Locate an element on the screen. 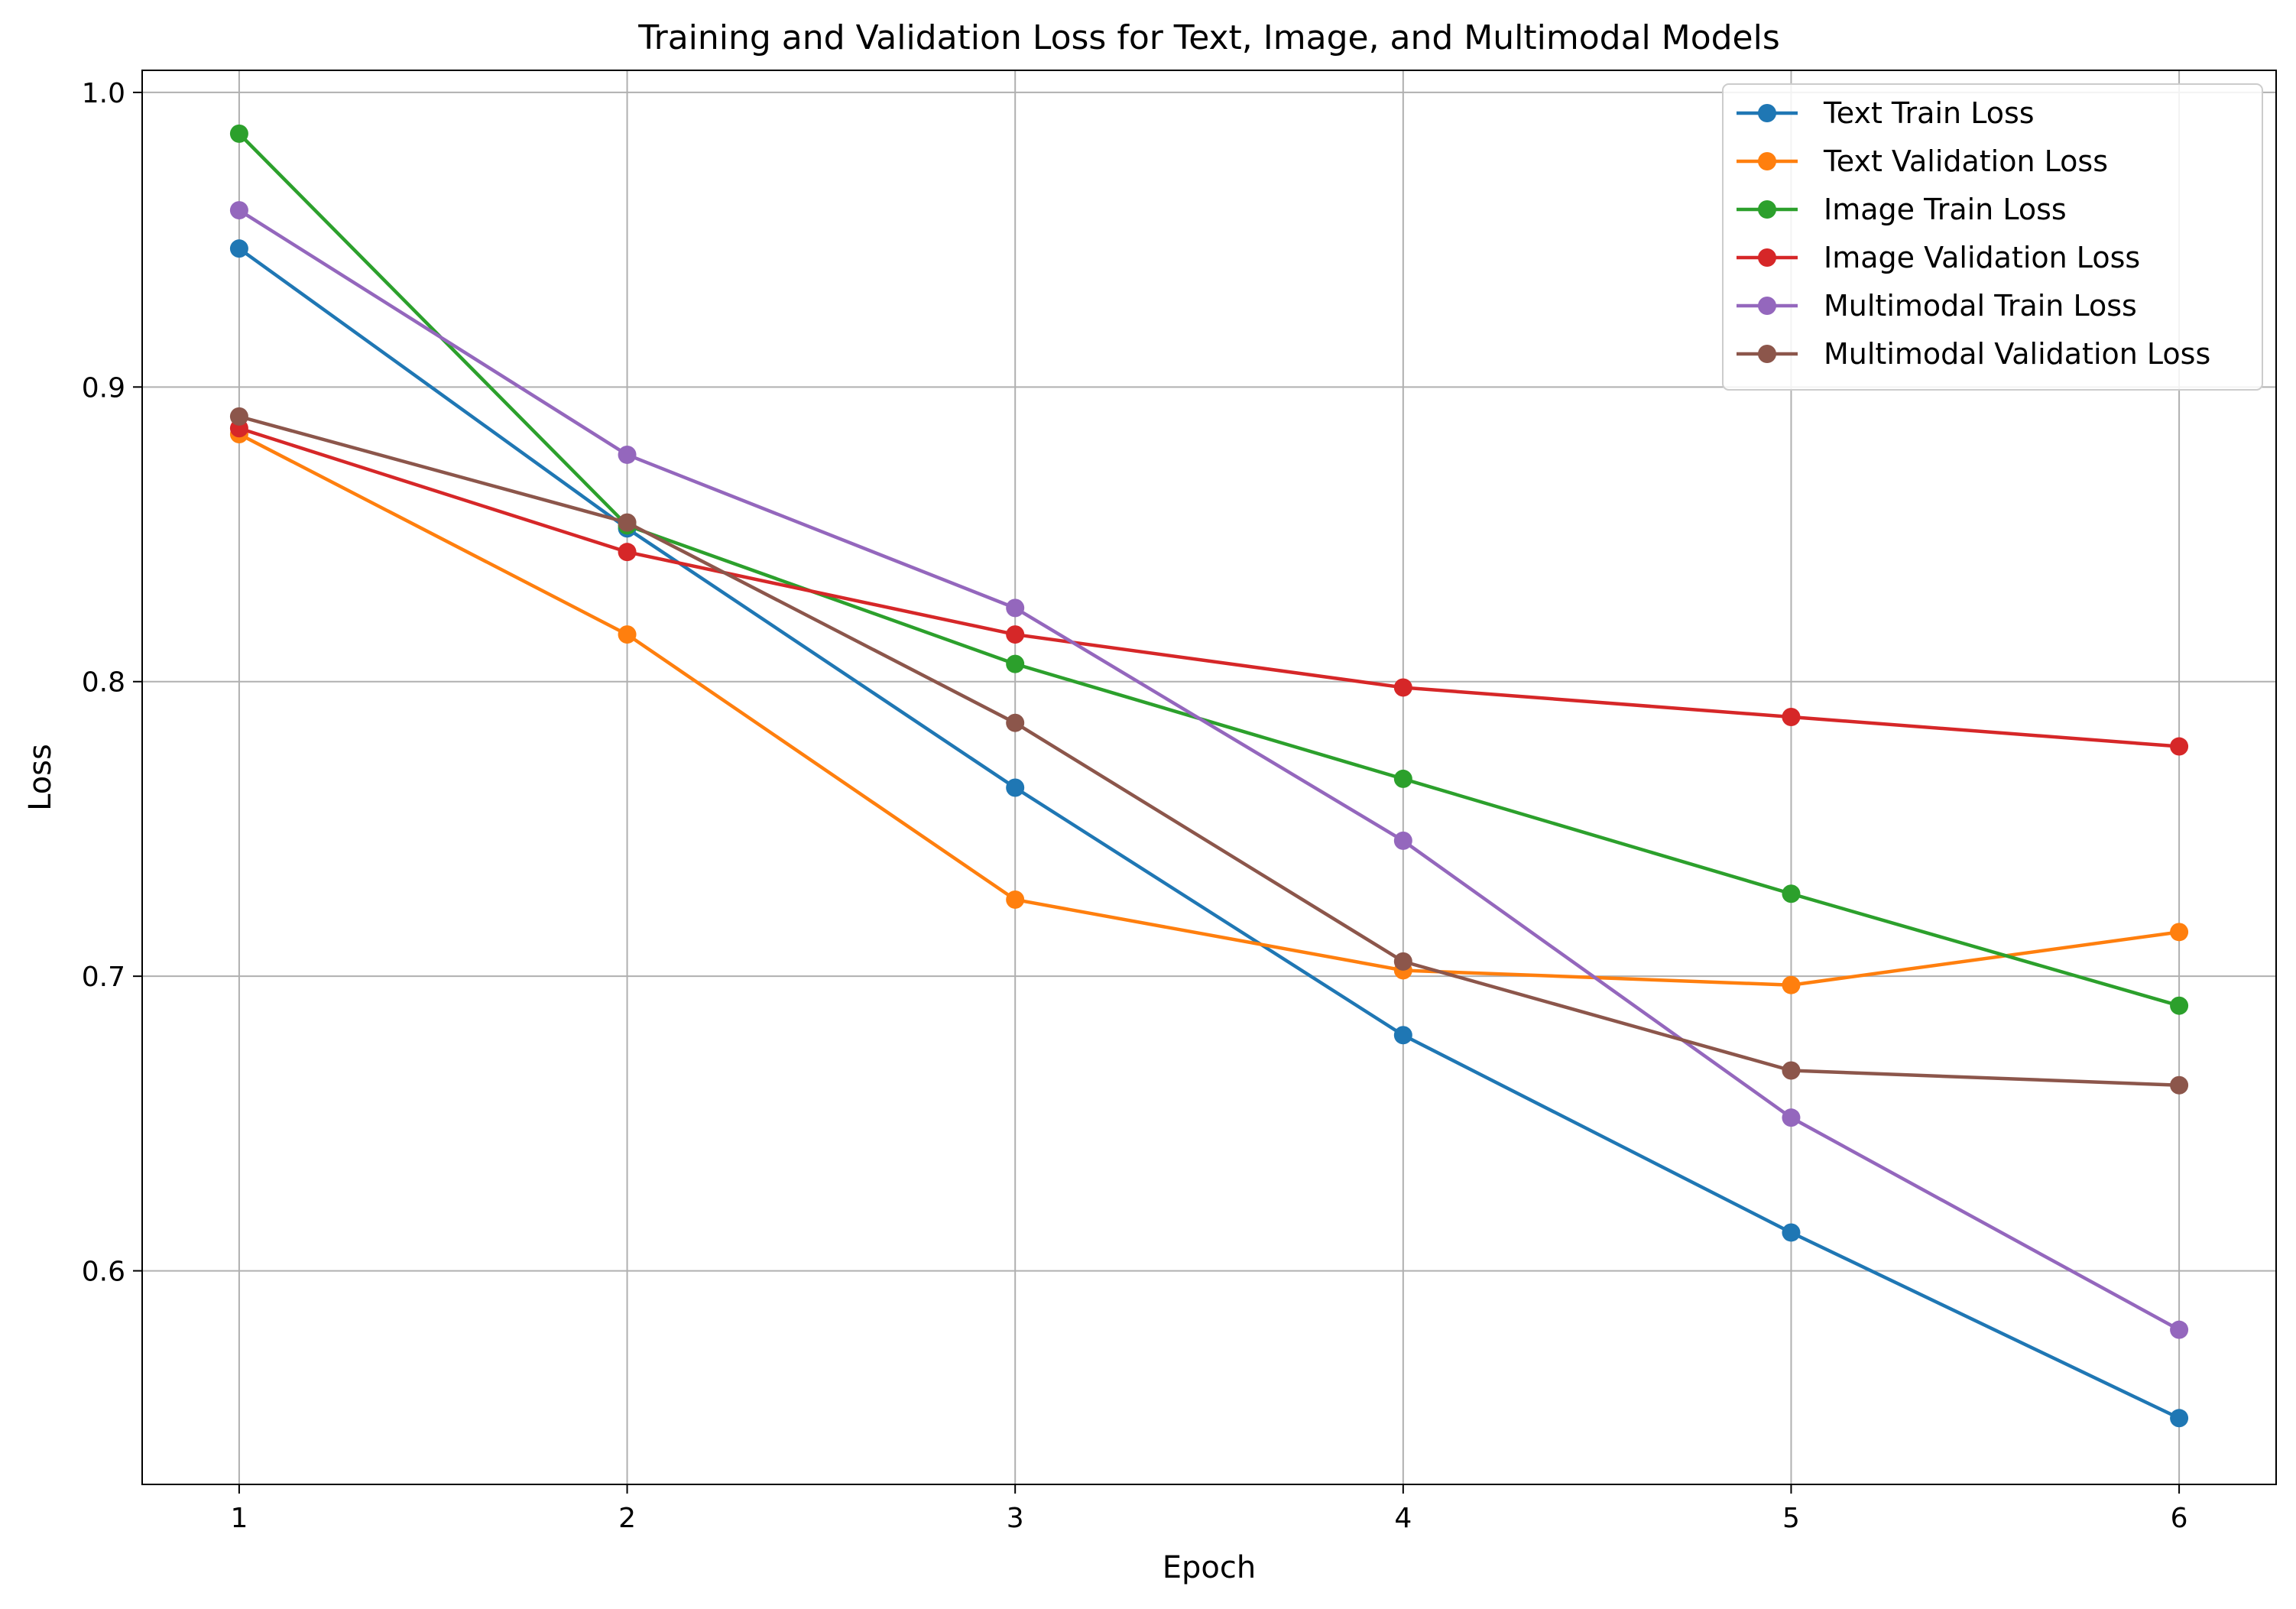 Image resolution: width=2296 pixels, height=1609 pixels. legend-label: Multimodal Validation Loss is located at coordinates (2017, 354).